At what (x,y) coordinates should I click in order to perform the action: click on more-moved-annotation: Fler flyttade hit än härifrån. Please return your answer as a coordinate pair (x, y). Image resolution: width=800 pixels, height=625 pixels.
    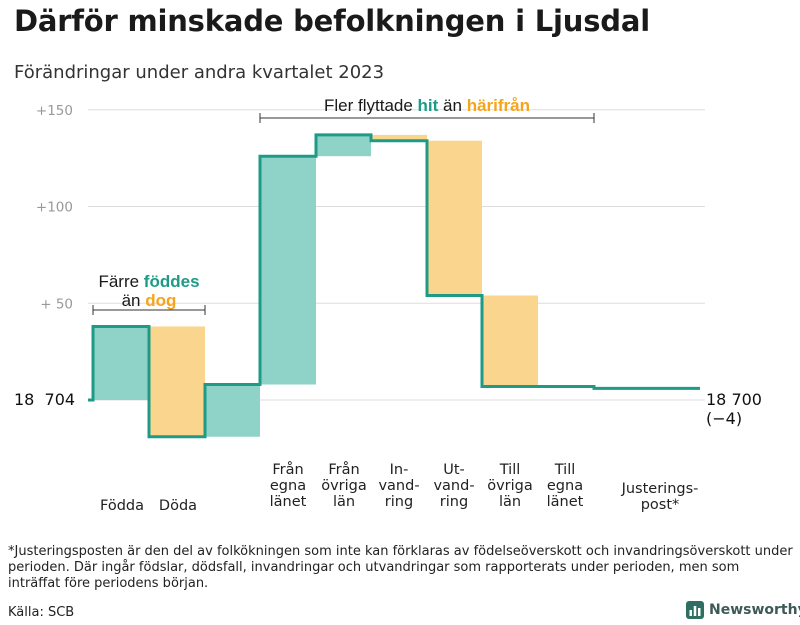
    Looking at the image, I should click on (427, 106).